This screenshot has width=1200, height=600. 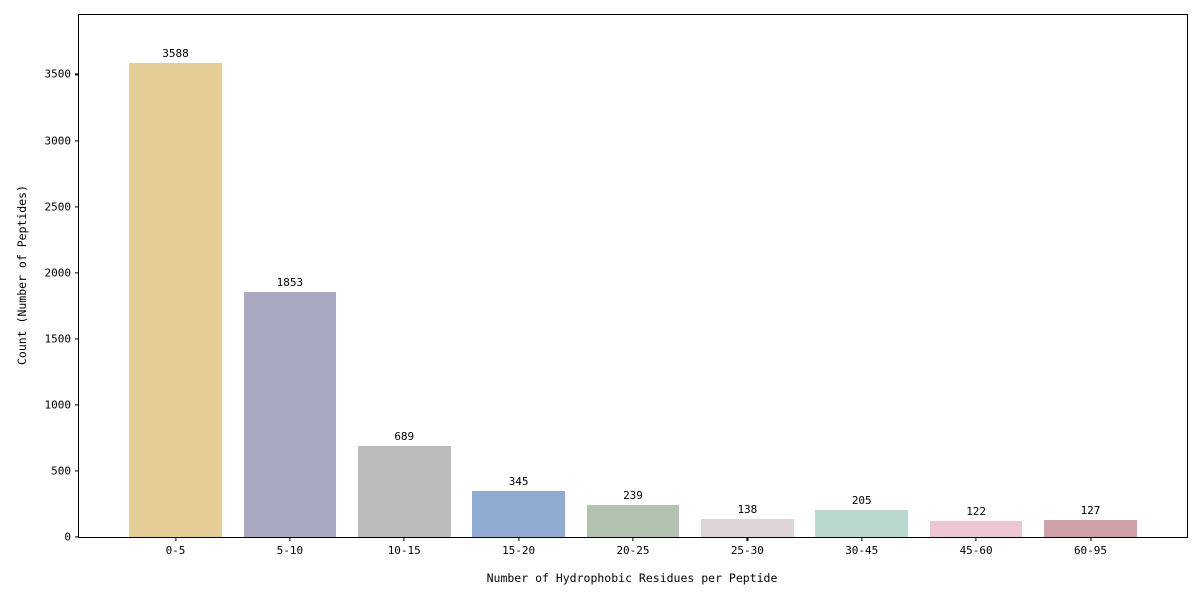 I want to click on y-tick-label: 1000, so click(x=58, y=405).